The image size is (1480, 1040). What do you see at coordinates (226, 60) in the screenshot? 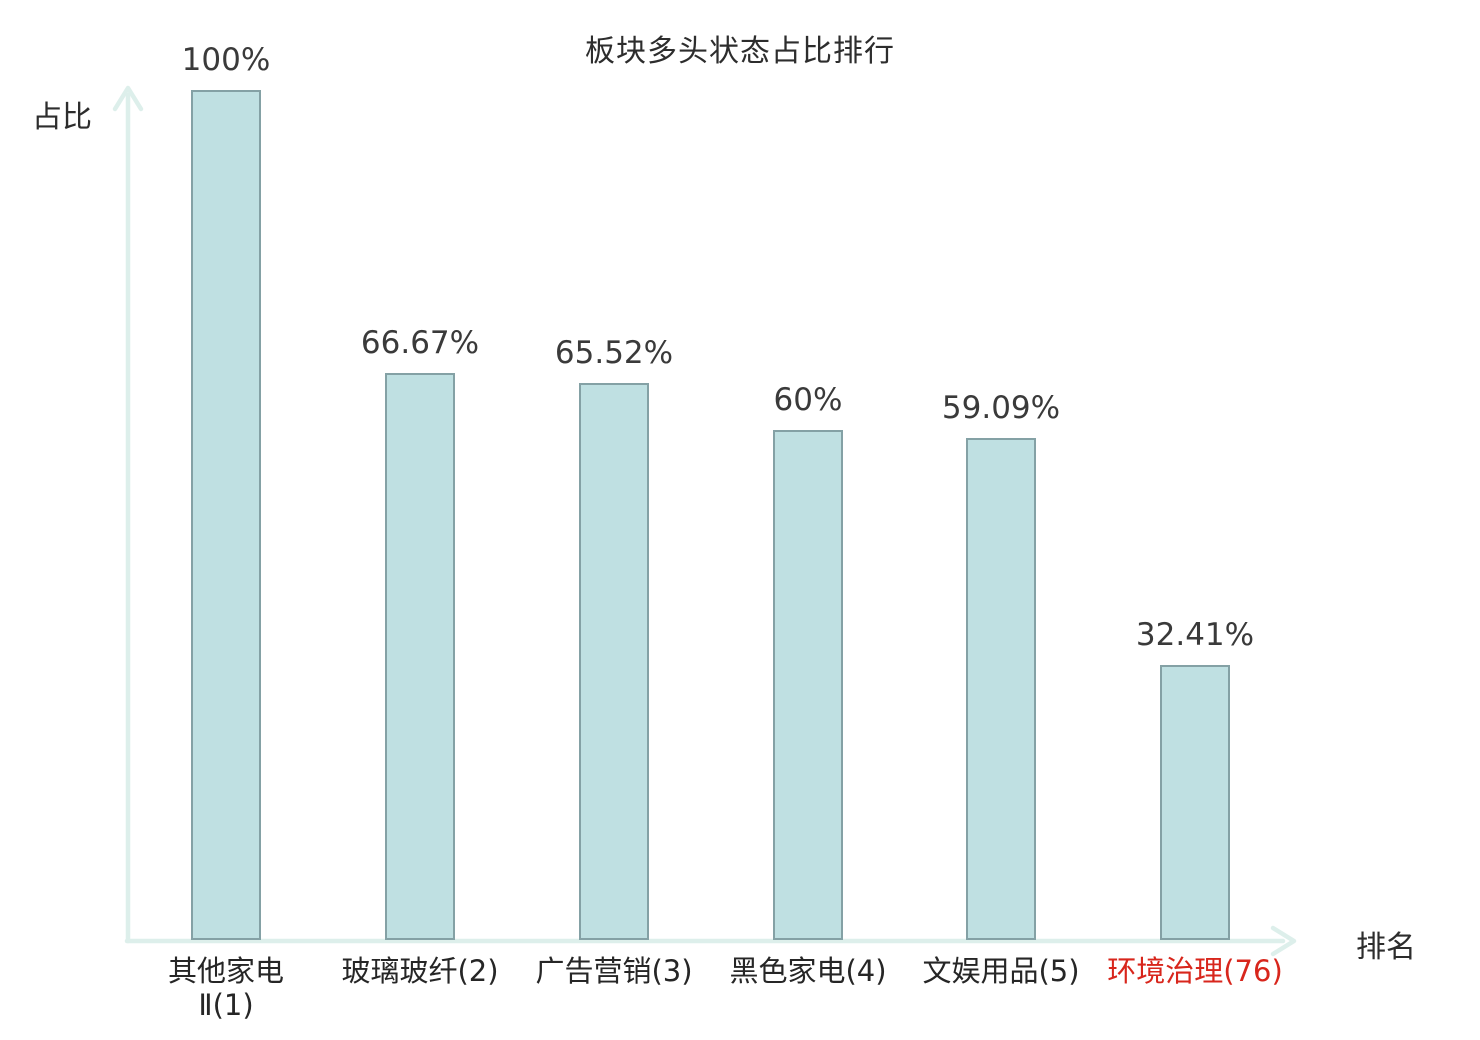
I see `bar-value-label: 100%` at bounding box center [226, 60].